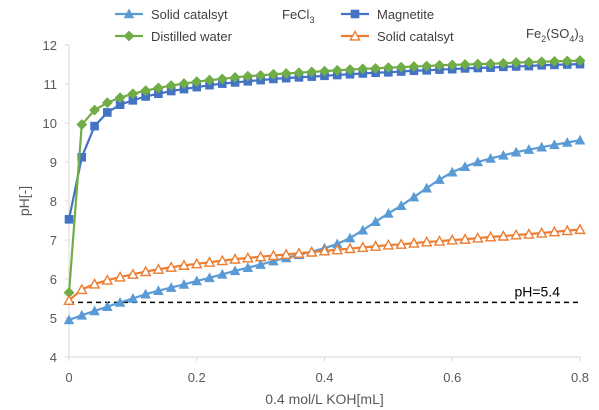  Describe the element at coordinates (324, 377) in the screenshot. I see `x-tick-label: 0.4` at that location.